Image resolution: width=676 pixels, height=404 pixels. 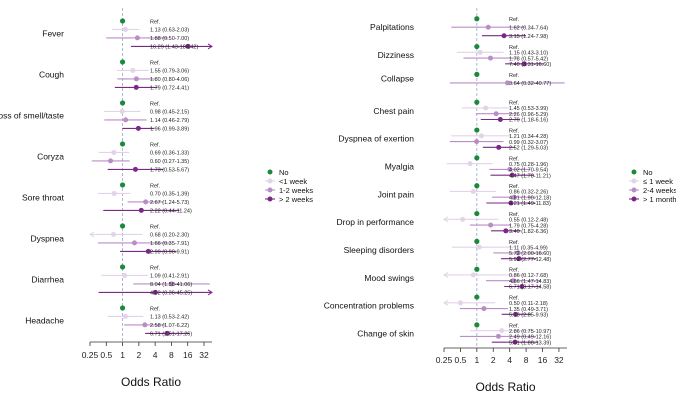 I want to click on or-ci-label: 1.80 (0.80-4.06), so click(x=169, y=80).